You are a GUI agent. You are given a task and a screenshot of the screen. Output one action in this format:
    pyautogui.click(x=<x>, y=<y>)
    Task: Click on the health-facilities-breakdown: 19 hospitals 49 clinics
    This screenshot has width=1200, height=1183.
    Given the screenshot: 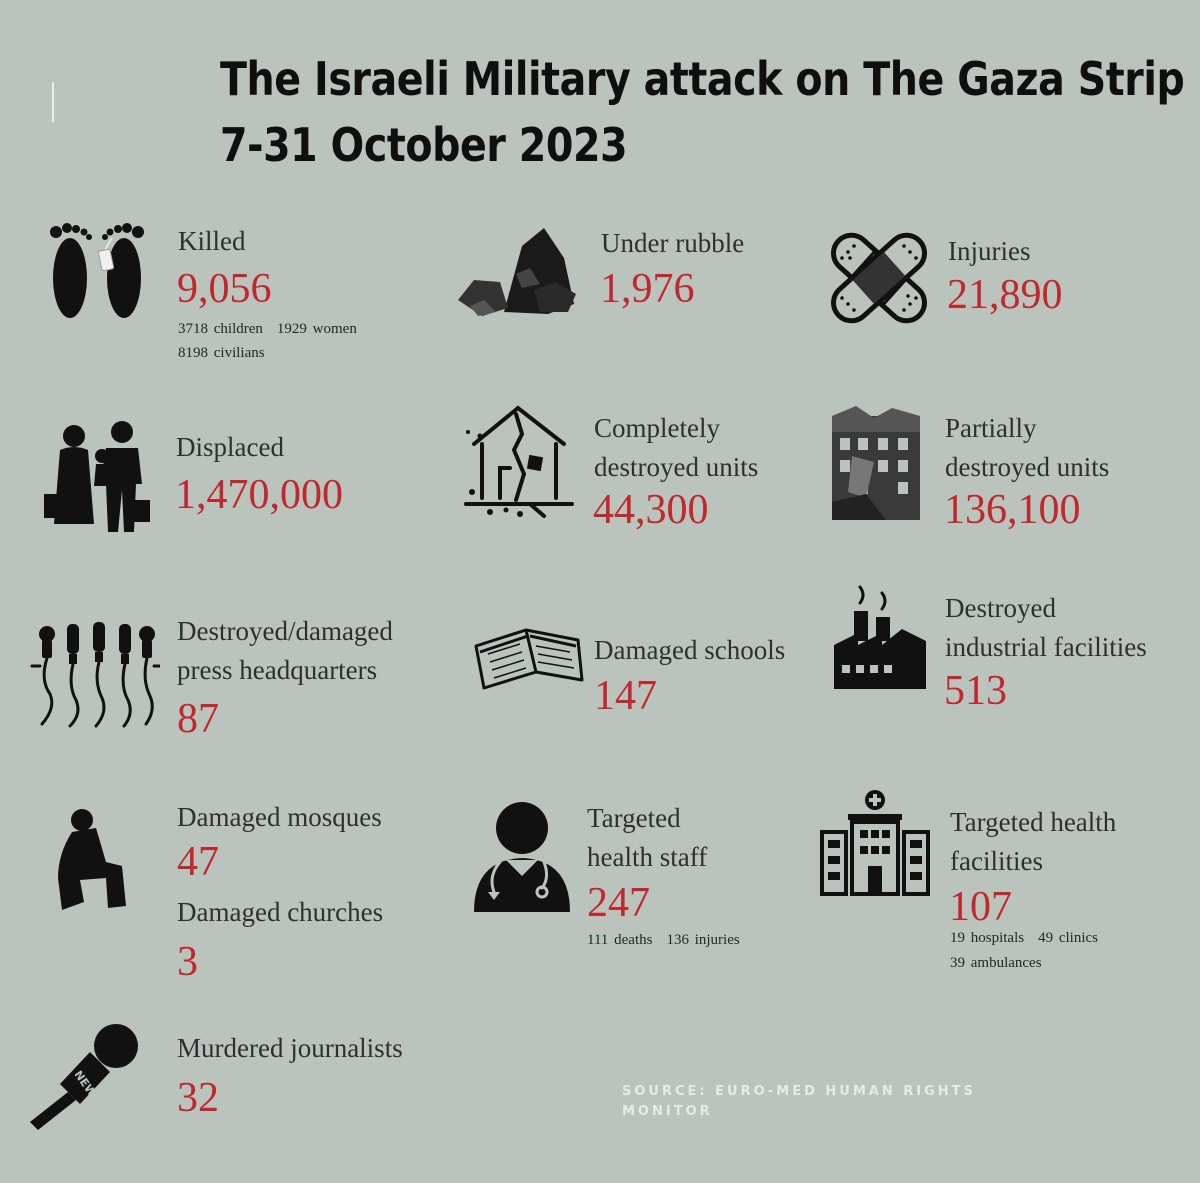 What is the action you would take?
    pyautogui.click(x=1024, y=938)
    